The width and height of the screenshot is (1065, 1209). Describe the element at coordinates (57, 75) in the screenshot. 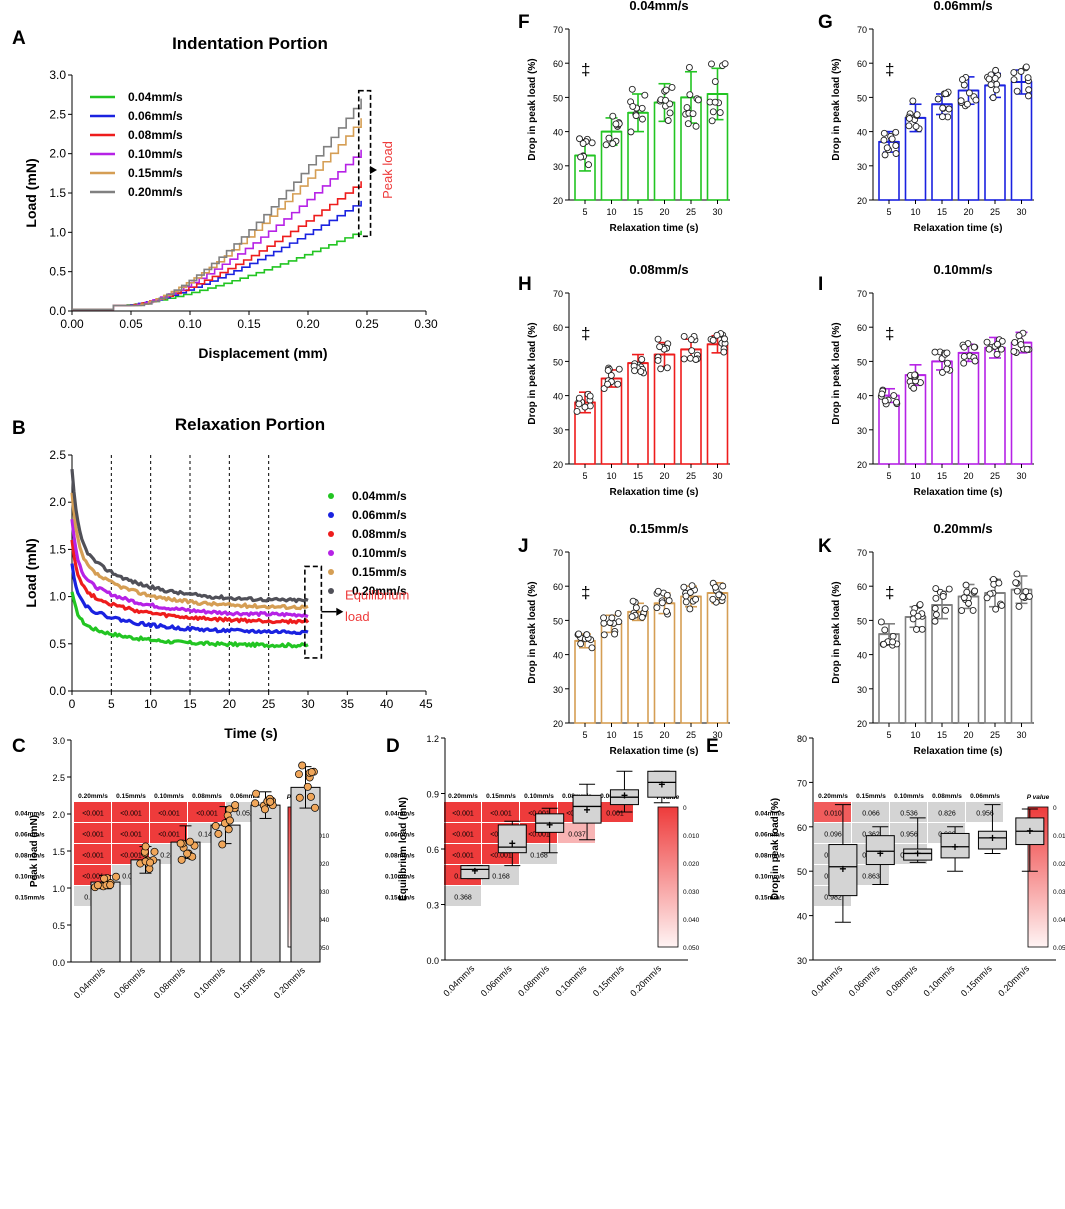

I see `y-tick-label: 3.0` at that location.